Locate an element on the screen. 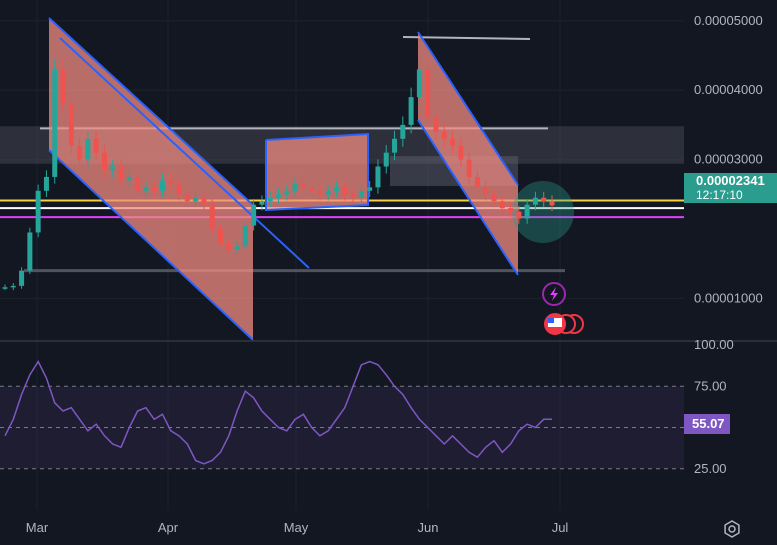 This screenshot has width=777, height=545. candle-countdown: 12:17:10 is located at coordinates (719, 195).